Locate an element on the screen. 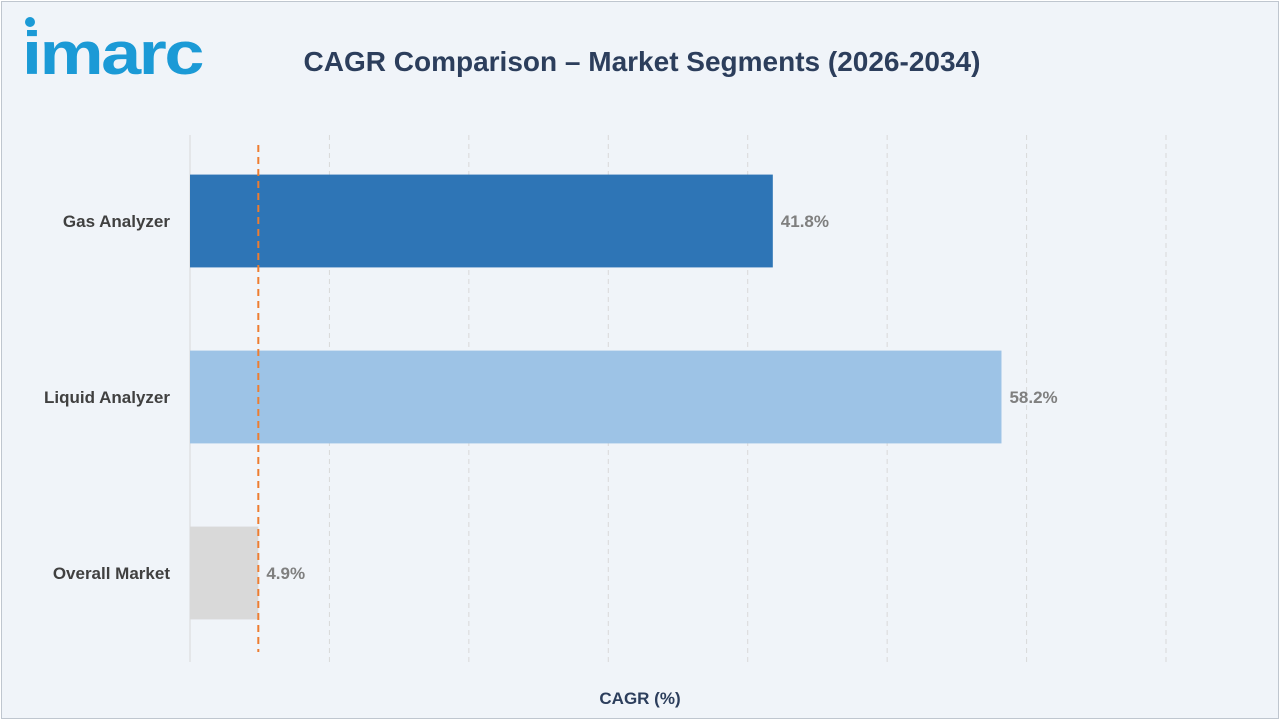  category-label: Liquid Analyzer is located at coordinates (107, 397).